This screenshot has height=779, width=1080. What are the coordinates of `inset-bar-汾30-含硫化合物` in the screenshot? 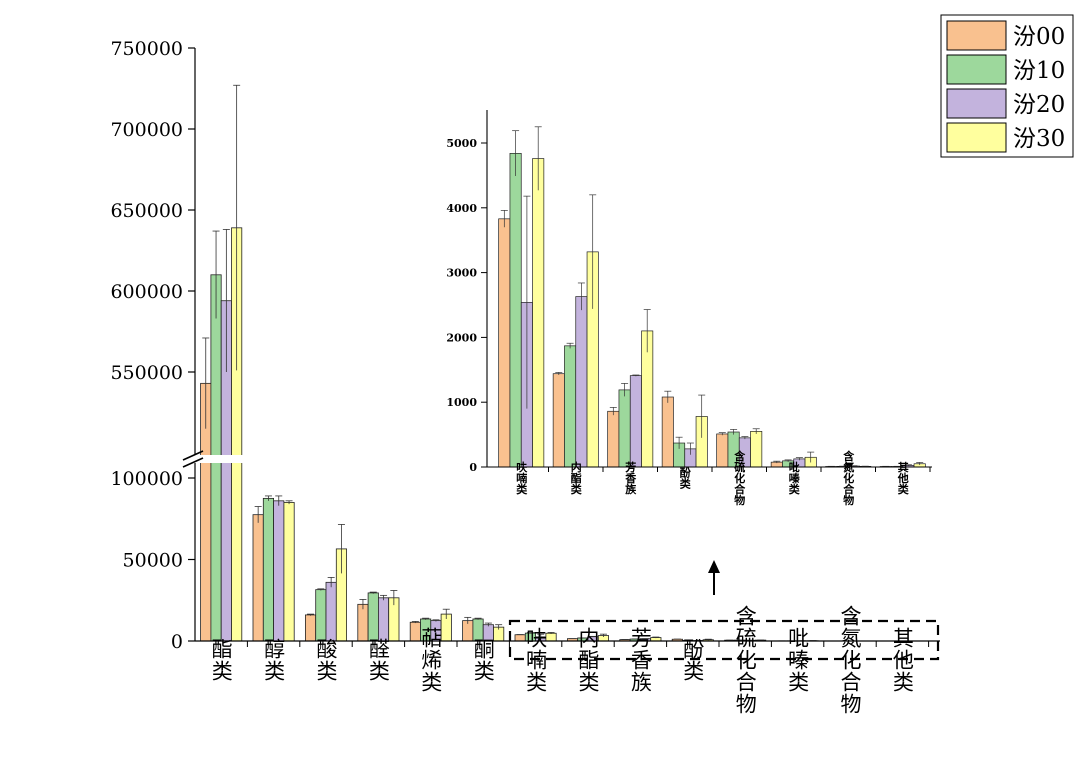 It's located at (756, 449).